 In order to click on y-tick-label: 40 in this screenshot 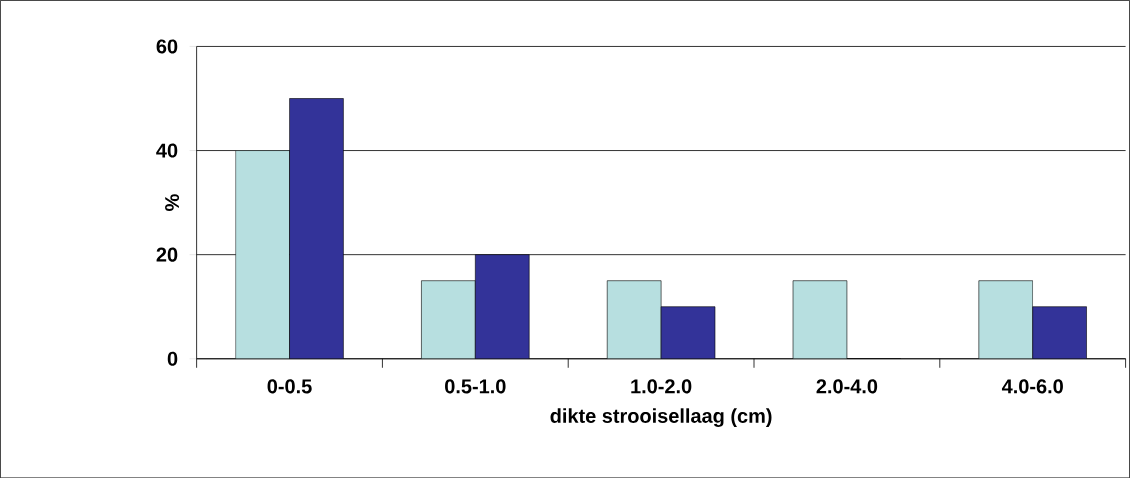, I will do `click(167, 150)`.